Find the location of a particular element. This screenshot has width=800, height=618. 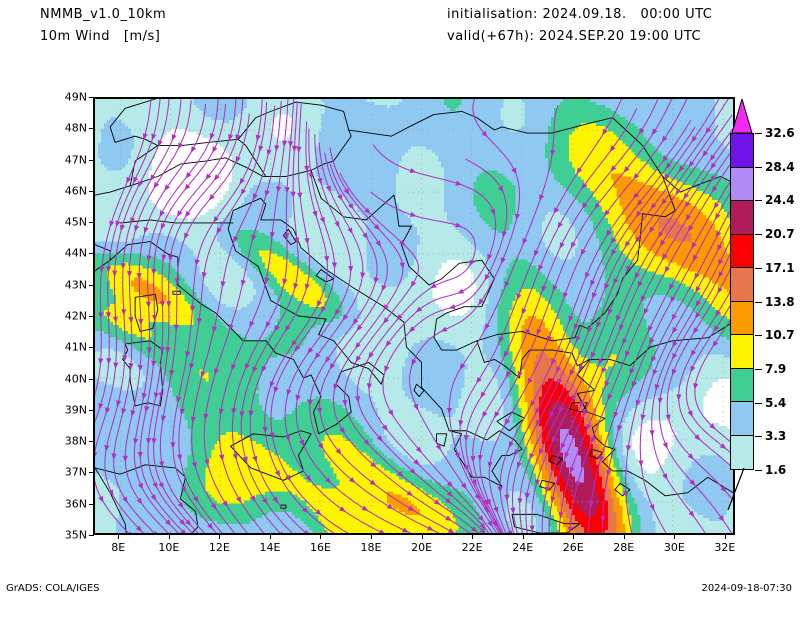

colorbar-over-arrow is located at coordinates (742, 116).